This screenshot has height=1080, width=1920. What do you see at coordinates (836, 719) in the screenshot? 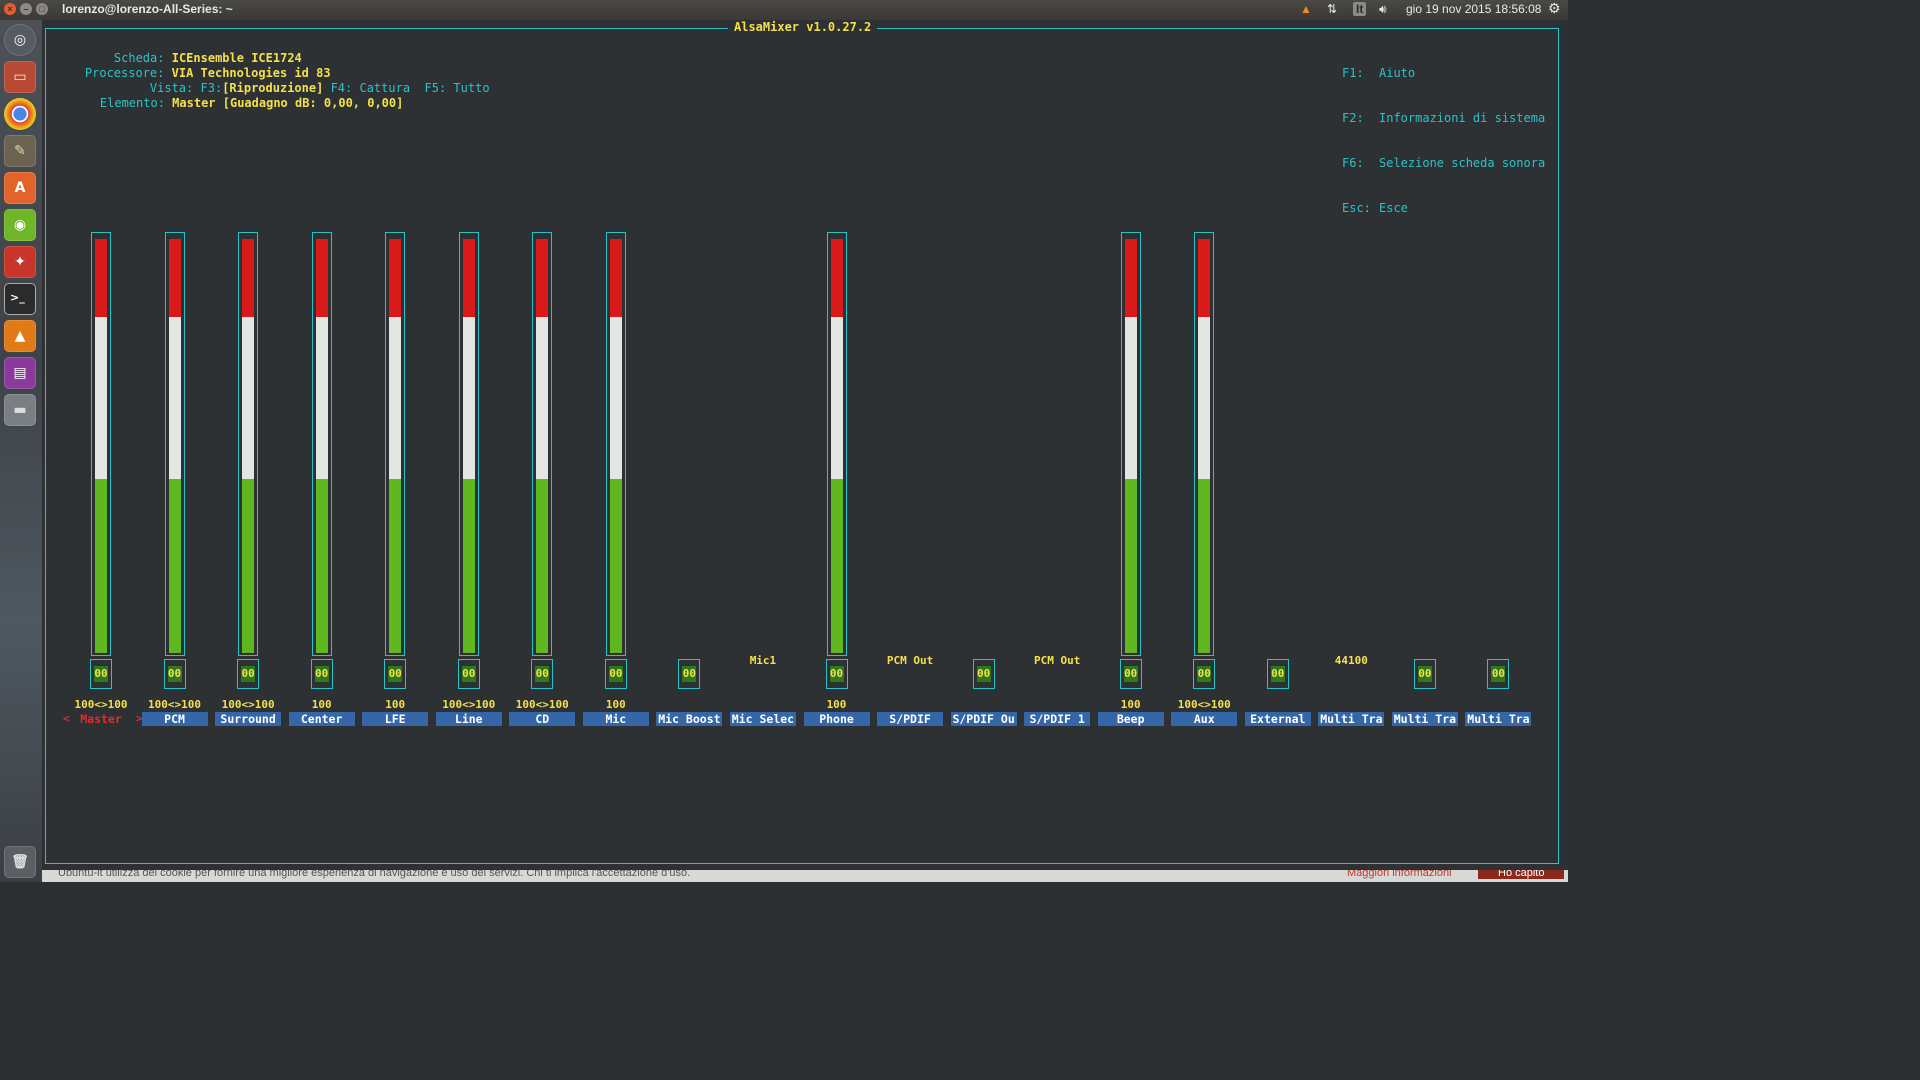
I see `channel-name: Phone` at bounding box center [836, 719].